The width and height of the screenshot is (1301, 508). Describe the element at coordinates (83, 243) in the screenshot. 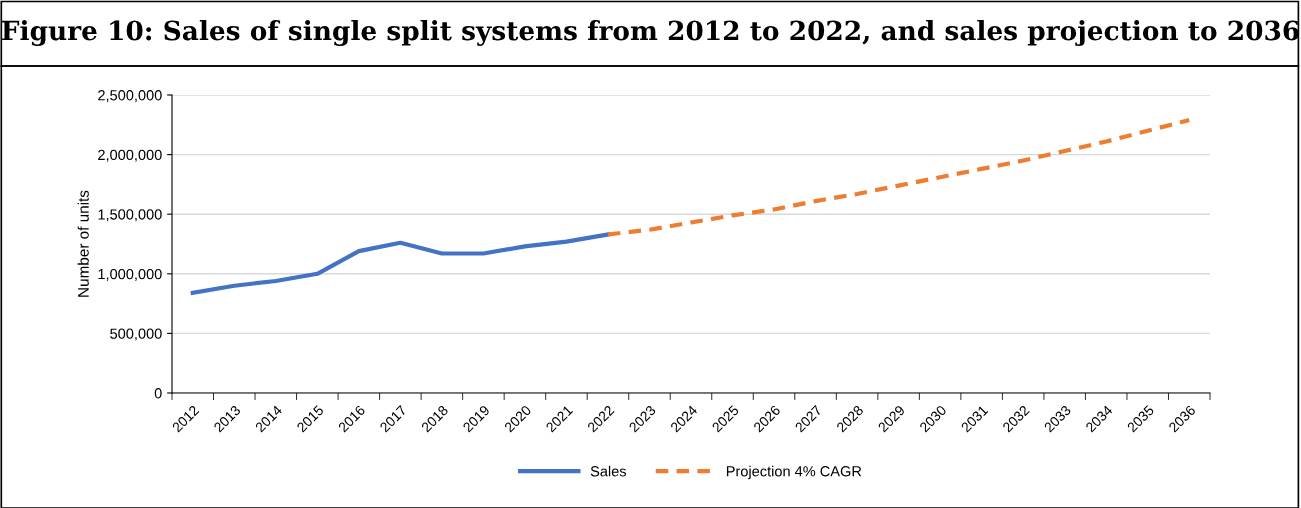

I see `y-axis-title: Number of units` at that location.